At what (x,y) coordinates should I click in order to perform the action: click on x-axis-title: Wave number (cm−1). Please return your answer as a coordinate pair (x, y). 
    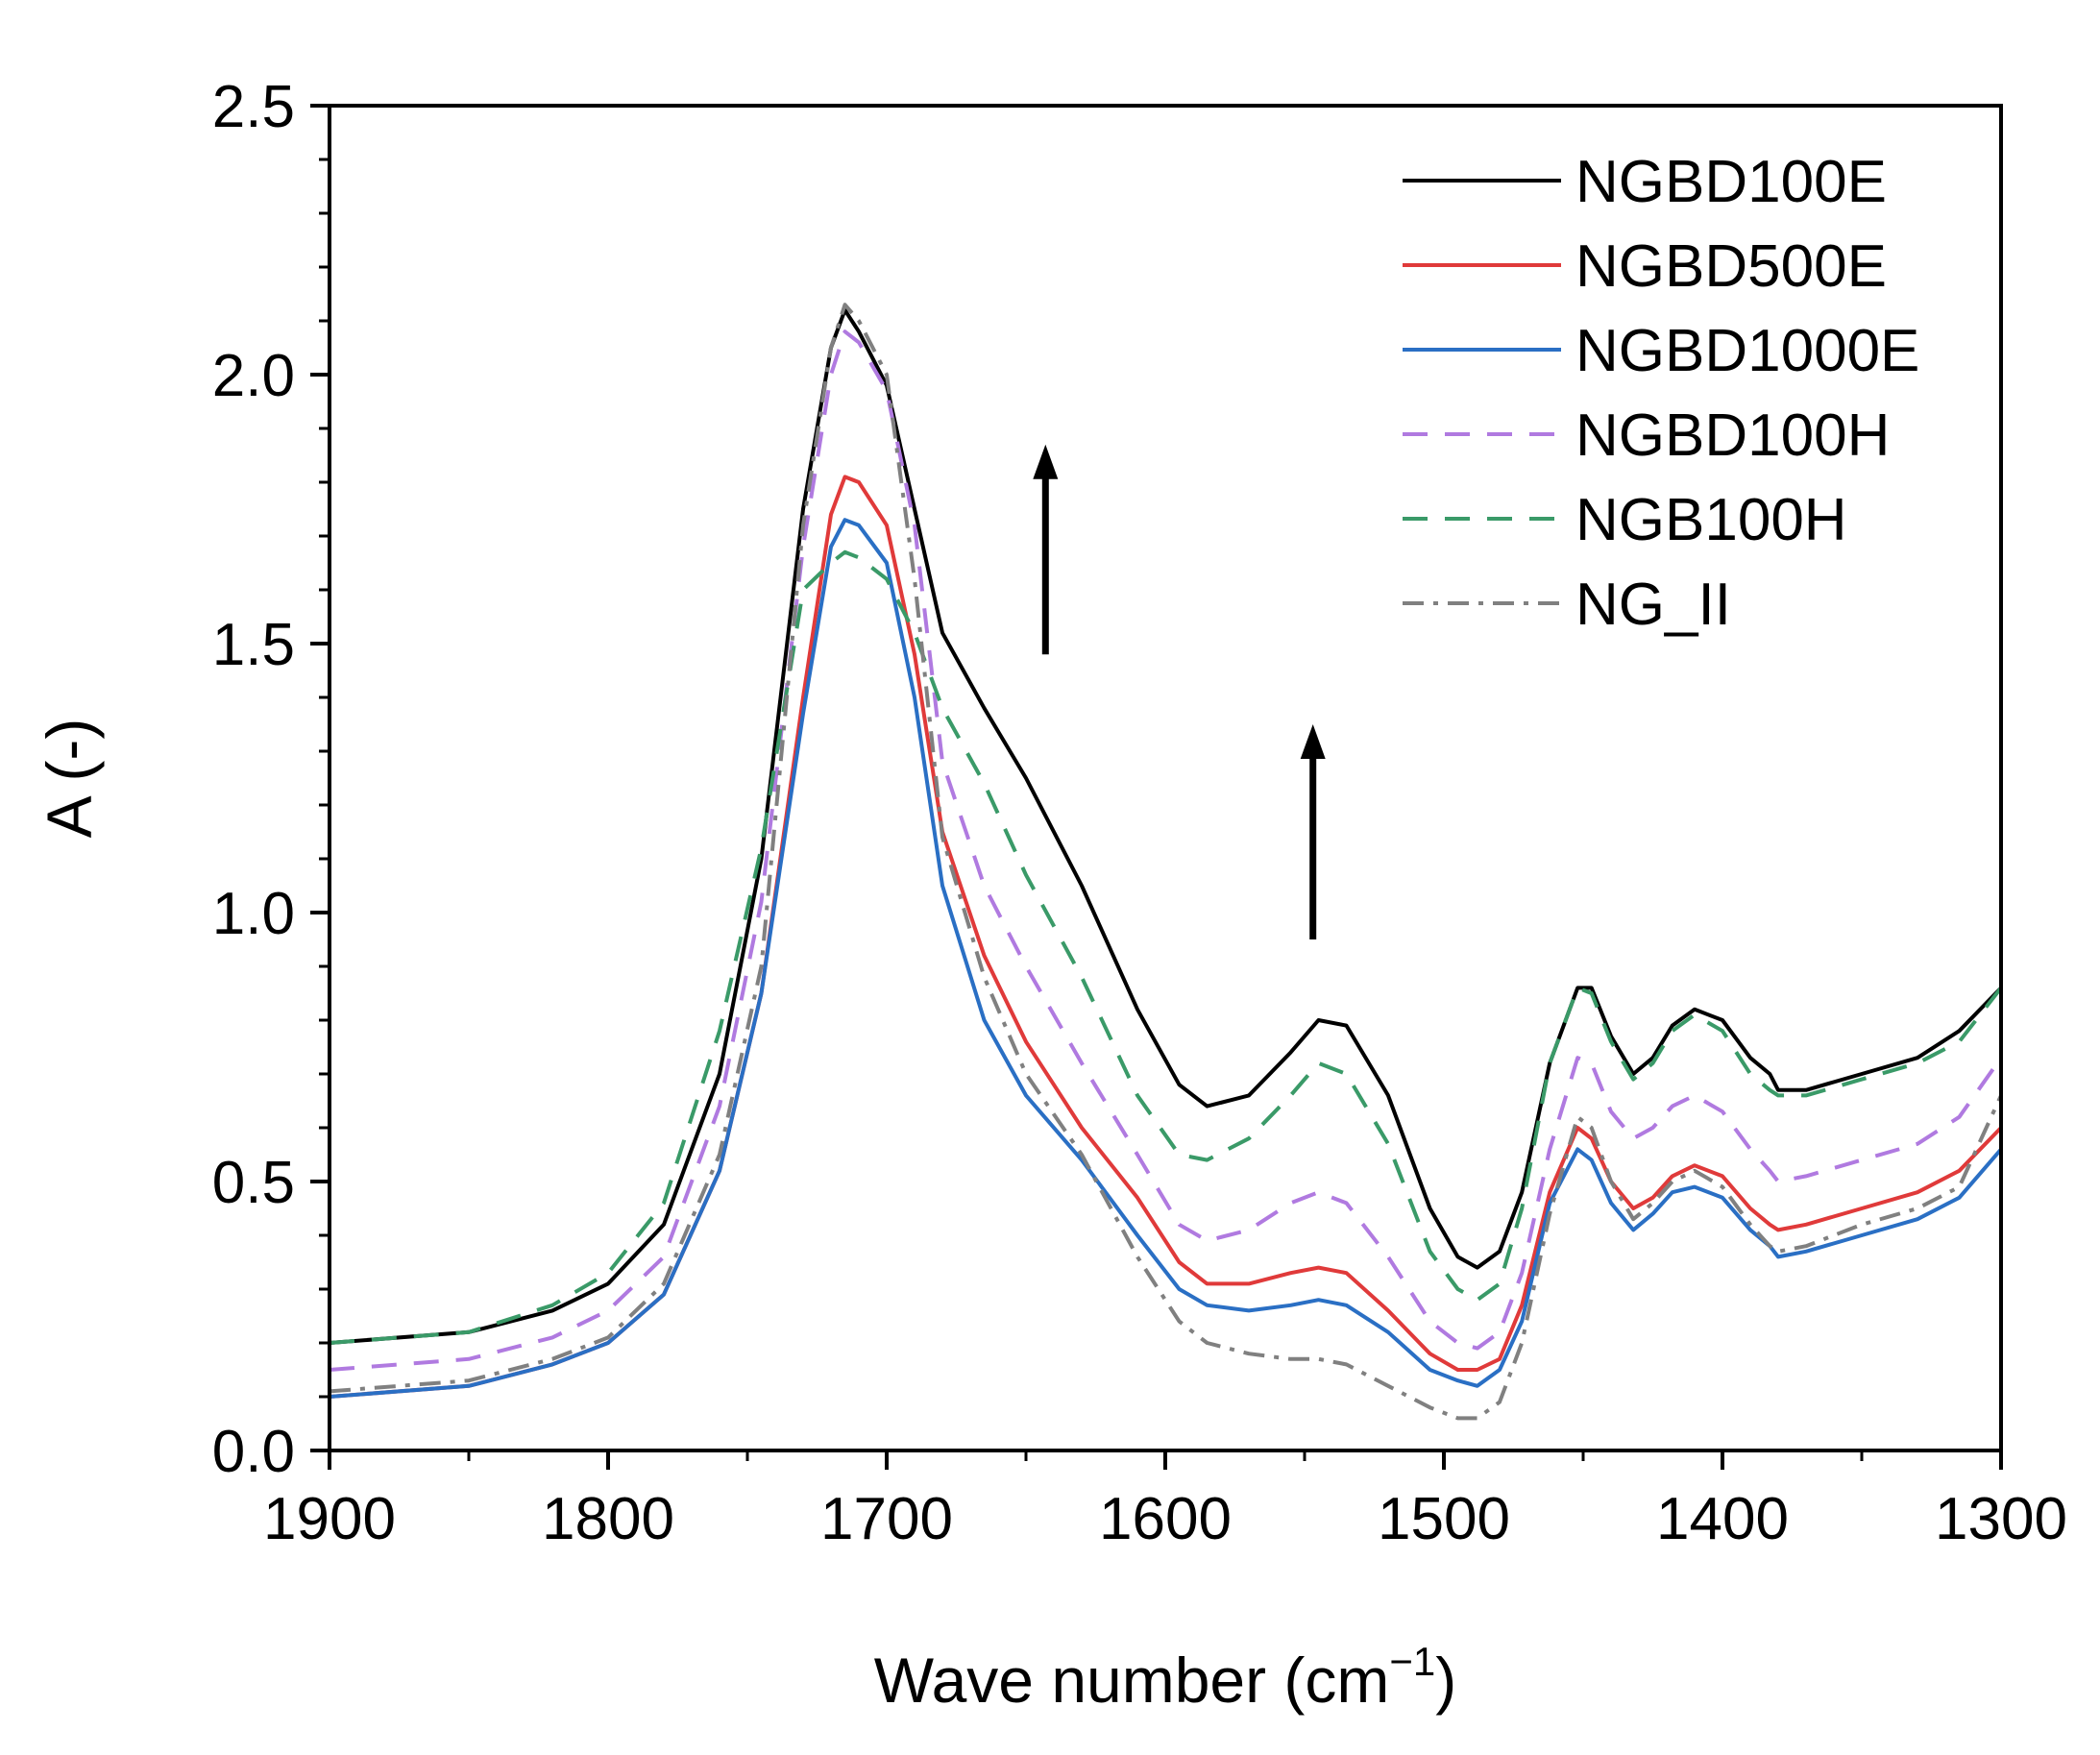
    Looking at the image, I should click on (1165, 1678).